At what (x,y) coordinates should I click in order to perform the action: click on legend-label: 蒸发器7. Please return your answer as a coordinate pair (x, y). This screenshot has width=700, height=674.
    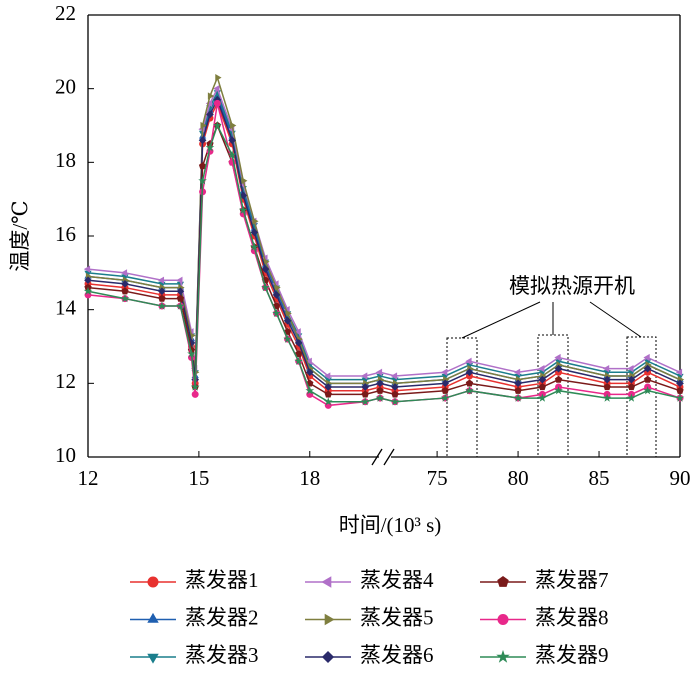
    Looking at the image, I should click on (572, 580).